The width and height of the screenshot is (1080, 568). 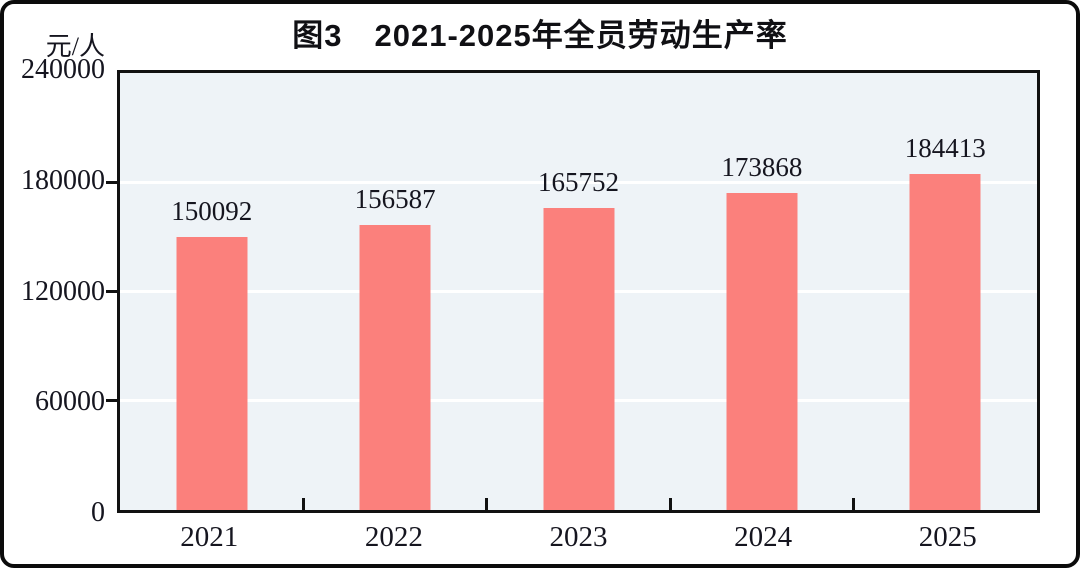 What do you see at coordinates (212, 210) in the screenshot?
I see `bar-value-label: 150092` at bounding box center [212, 210].